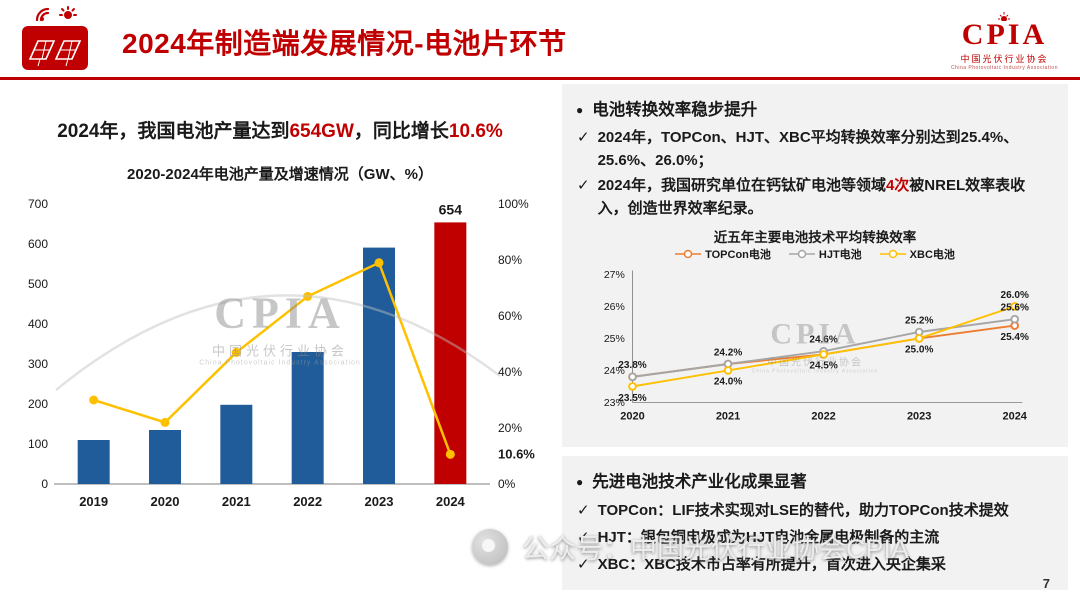 This screenshot has height=599, width=1080. I want to click on efficiency-chart-title: 近五年主要电池技术平均转换效率, so click(815, 237).